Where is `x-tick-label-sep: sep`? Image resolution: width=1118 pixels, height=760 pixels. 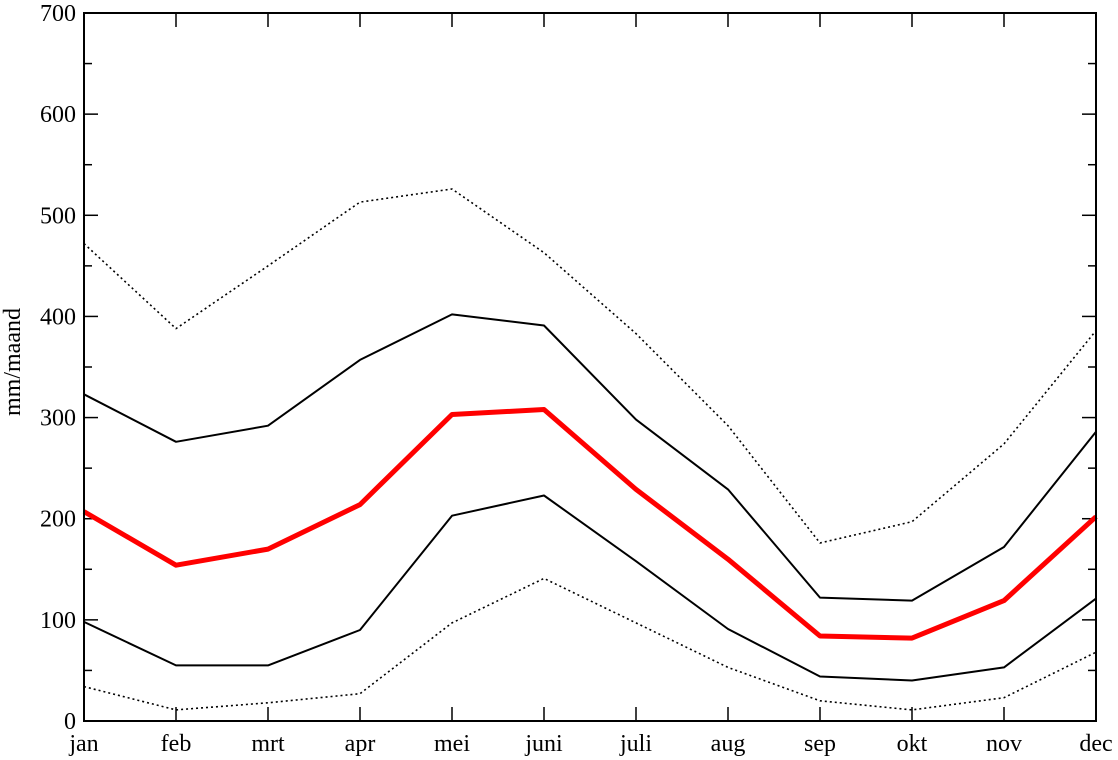 x-tick-label-sep: sep is located at coordinates (820, 744).